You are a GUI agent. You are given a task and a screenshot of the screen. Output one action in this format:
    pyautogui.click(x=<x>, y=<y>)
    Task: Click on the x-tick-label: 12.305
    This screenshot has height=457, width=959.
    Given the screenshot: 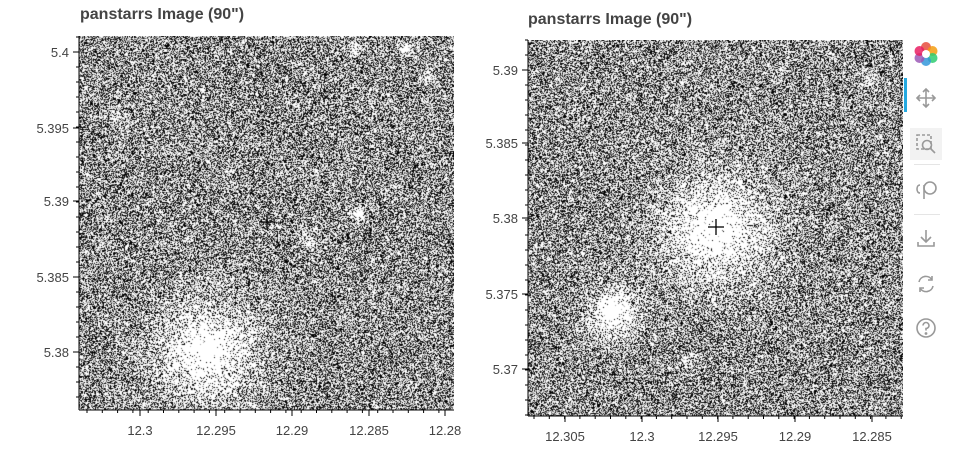 What is the action you would take?
    pyautogui.click(x=565, y=436)
    